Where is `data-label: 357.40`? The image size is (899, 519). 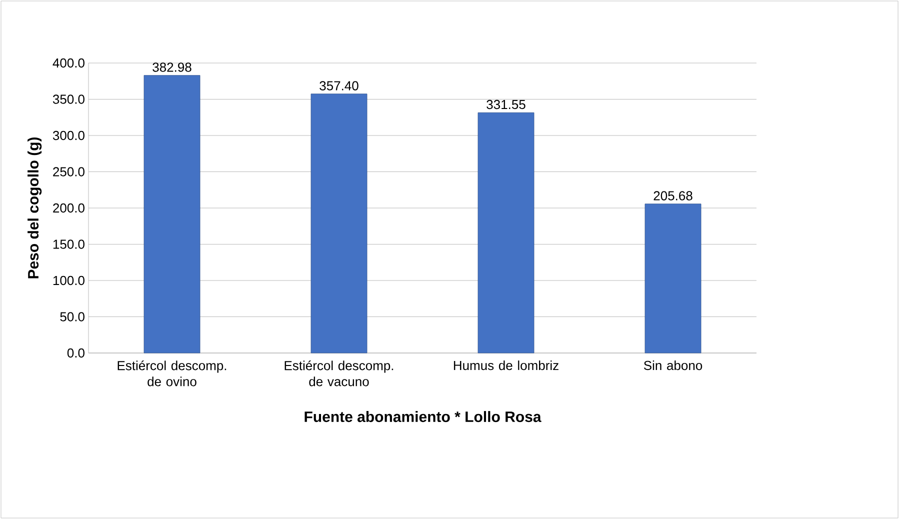 data-label: 357.40 is located at coordinates (339, 85).